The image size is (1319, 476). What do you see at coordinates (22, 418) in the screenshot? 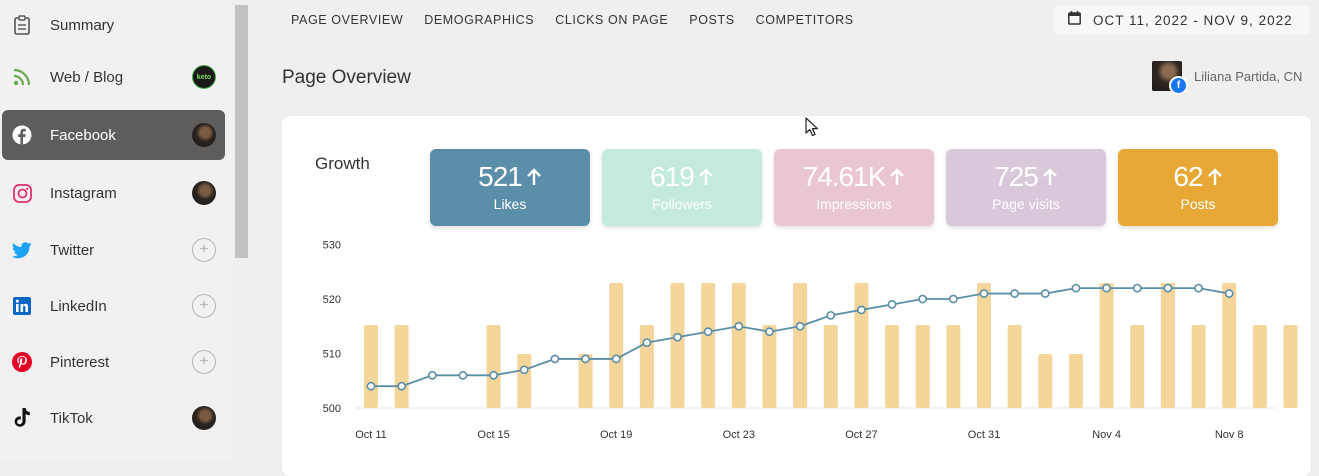
I see `tiktok-icon` at bounding box center [22, 418].